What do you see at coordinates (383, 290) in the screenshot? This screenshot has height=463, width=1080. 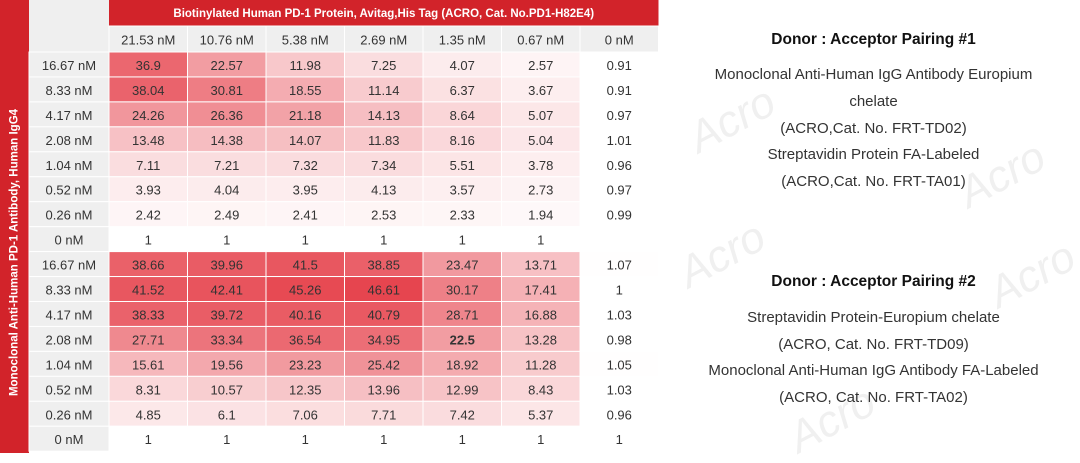 I see `cell-value-label: 46.61` at bounding box center [383, 290].